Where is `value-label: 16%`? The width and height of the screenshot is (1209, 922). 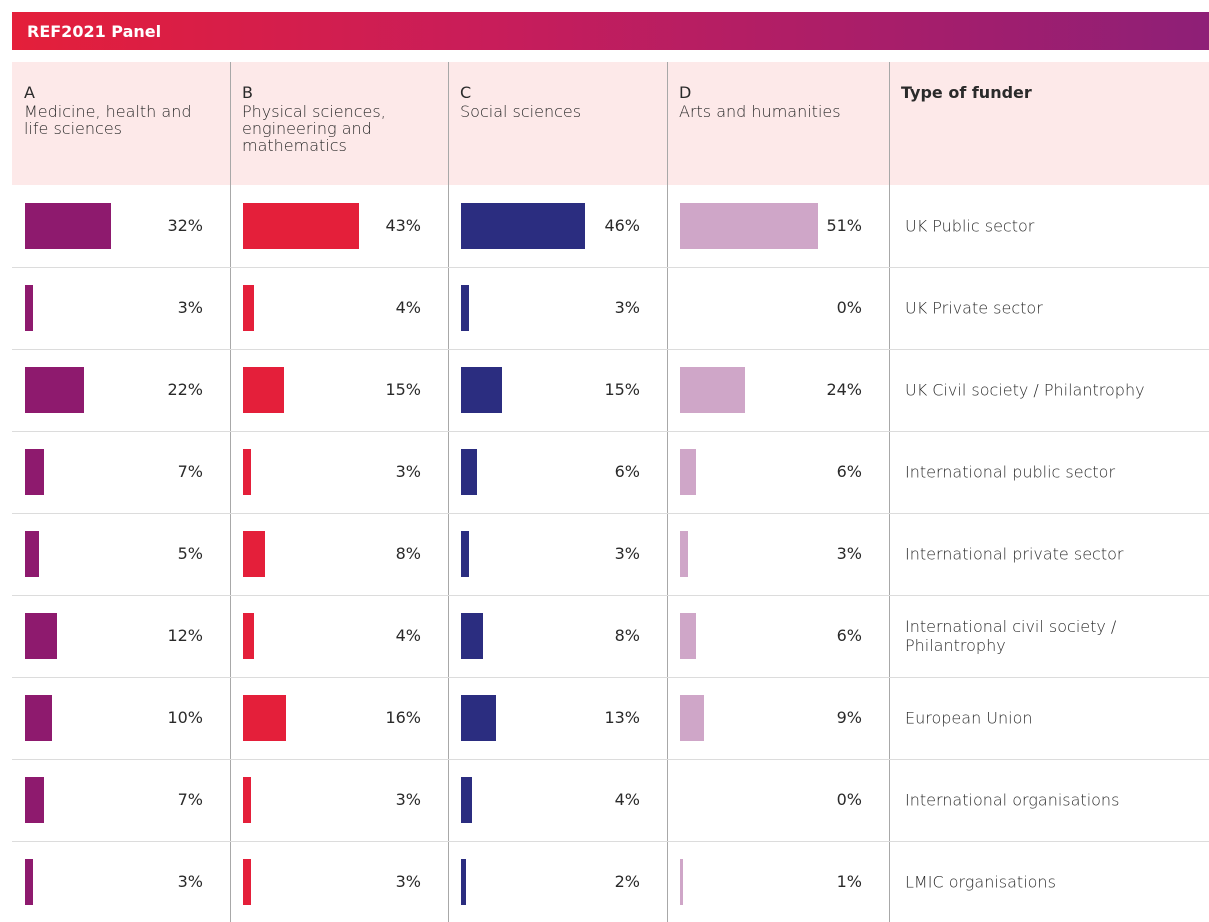
value-label: 16% is located at coordinates (403, 717).